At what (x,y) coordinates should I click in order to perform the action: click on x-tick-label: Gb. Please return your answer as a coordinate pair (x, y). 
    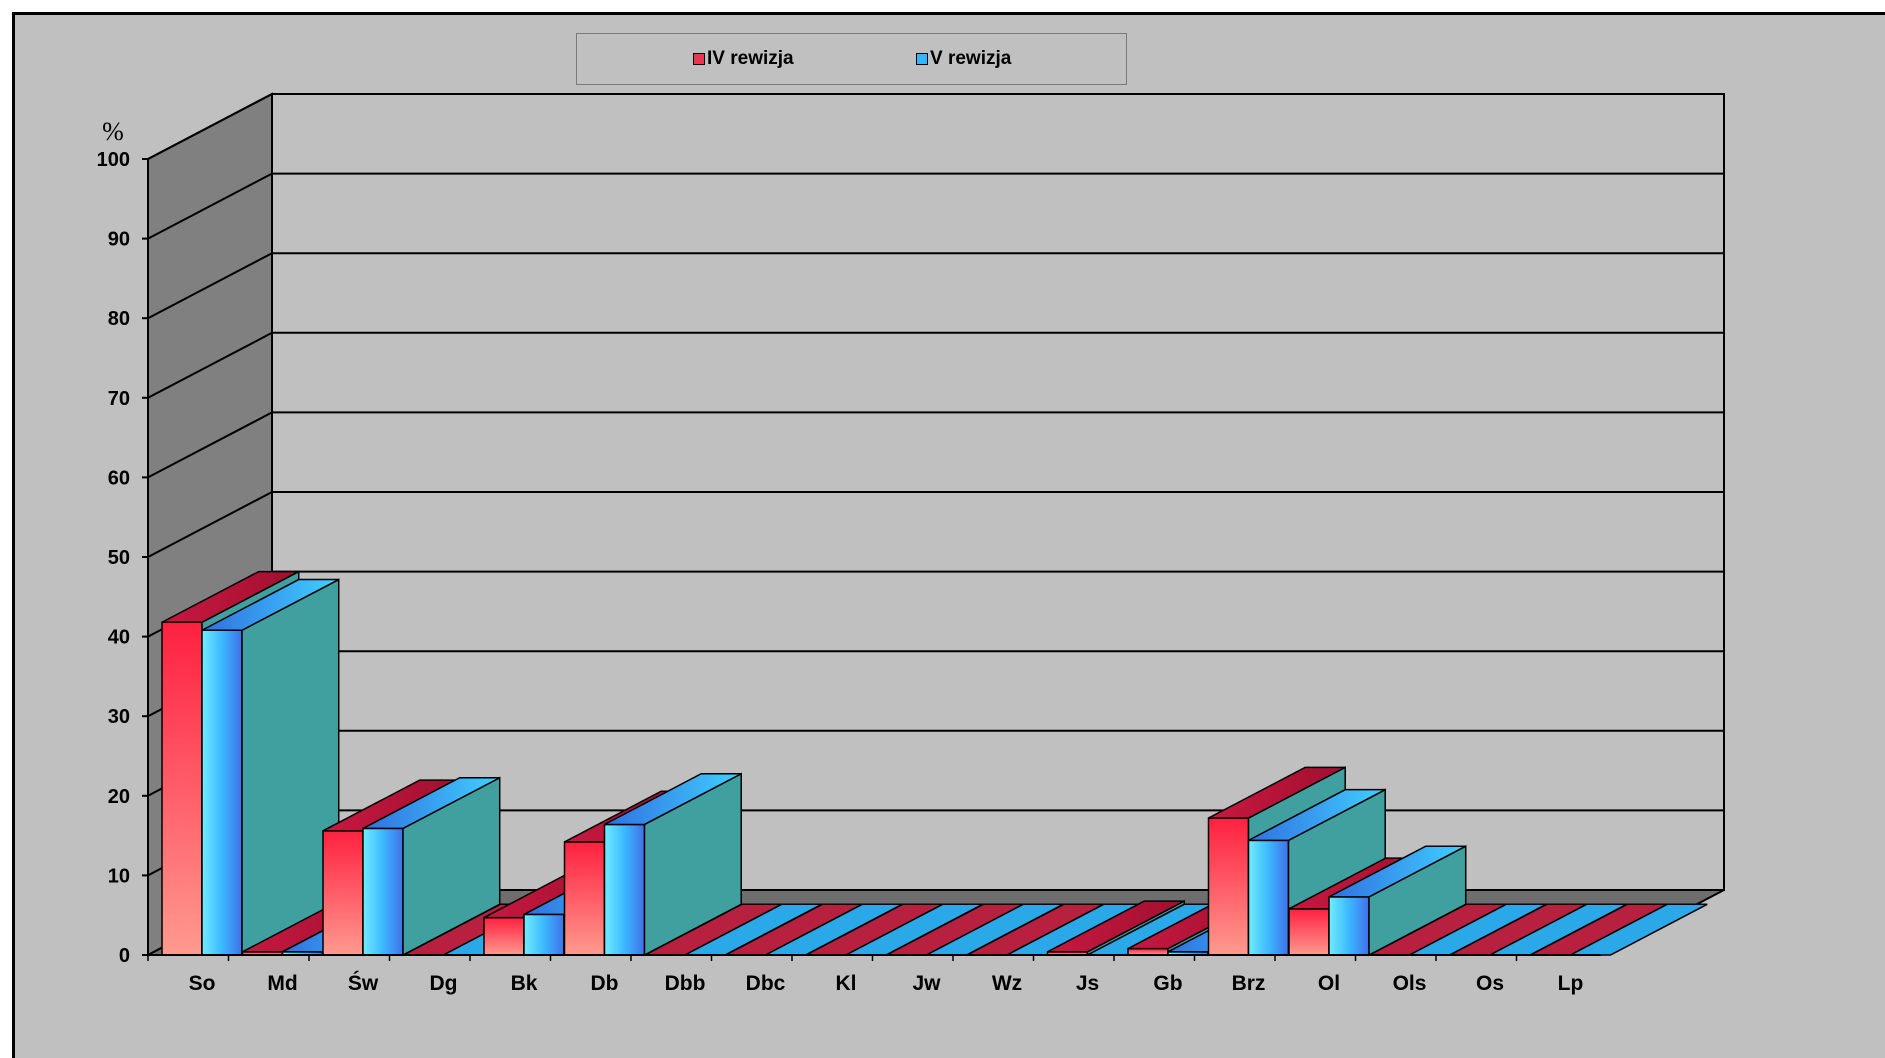
    Looking at the image, I should click on (1167, 983).